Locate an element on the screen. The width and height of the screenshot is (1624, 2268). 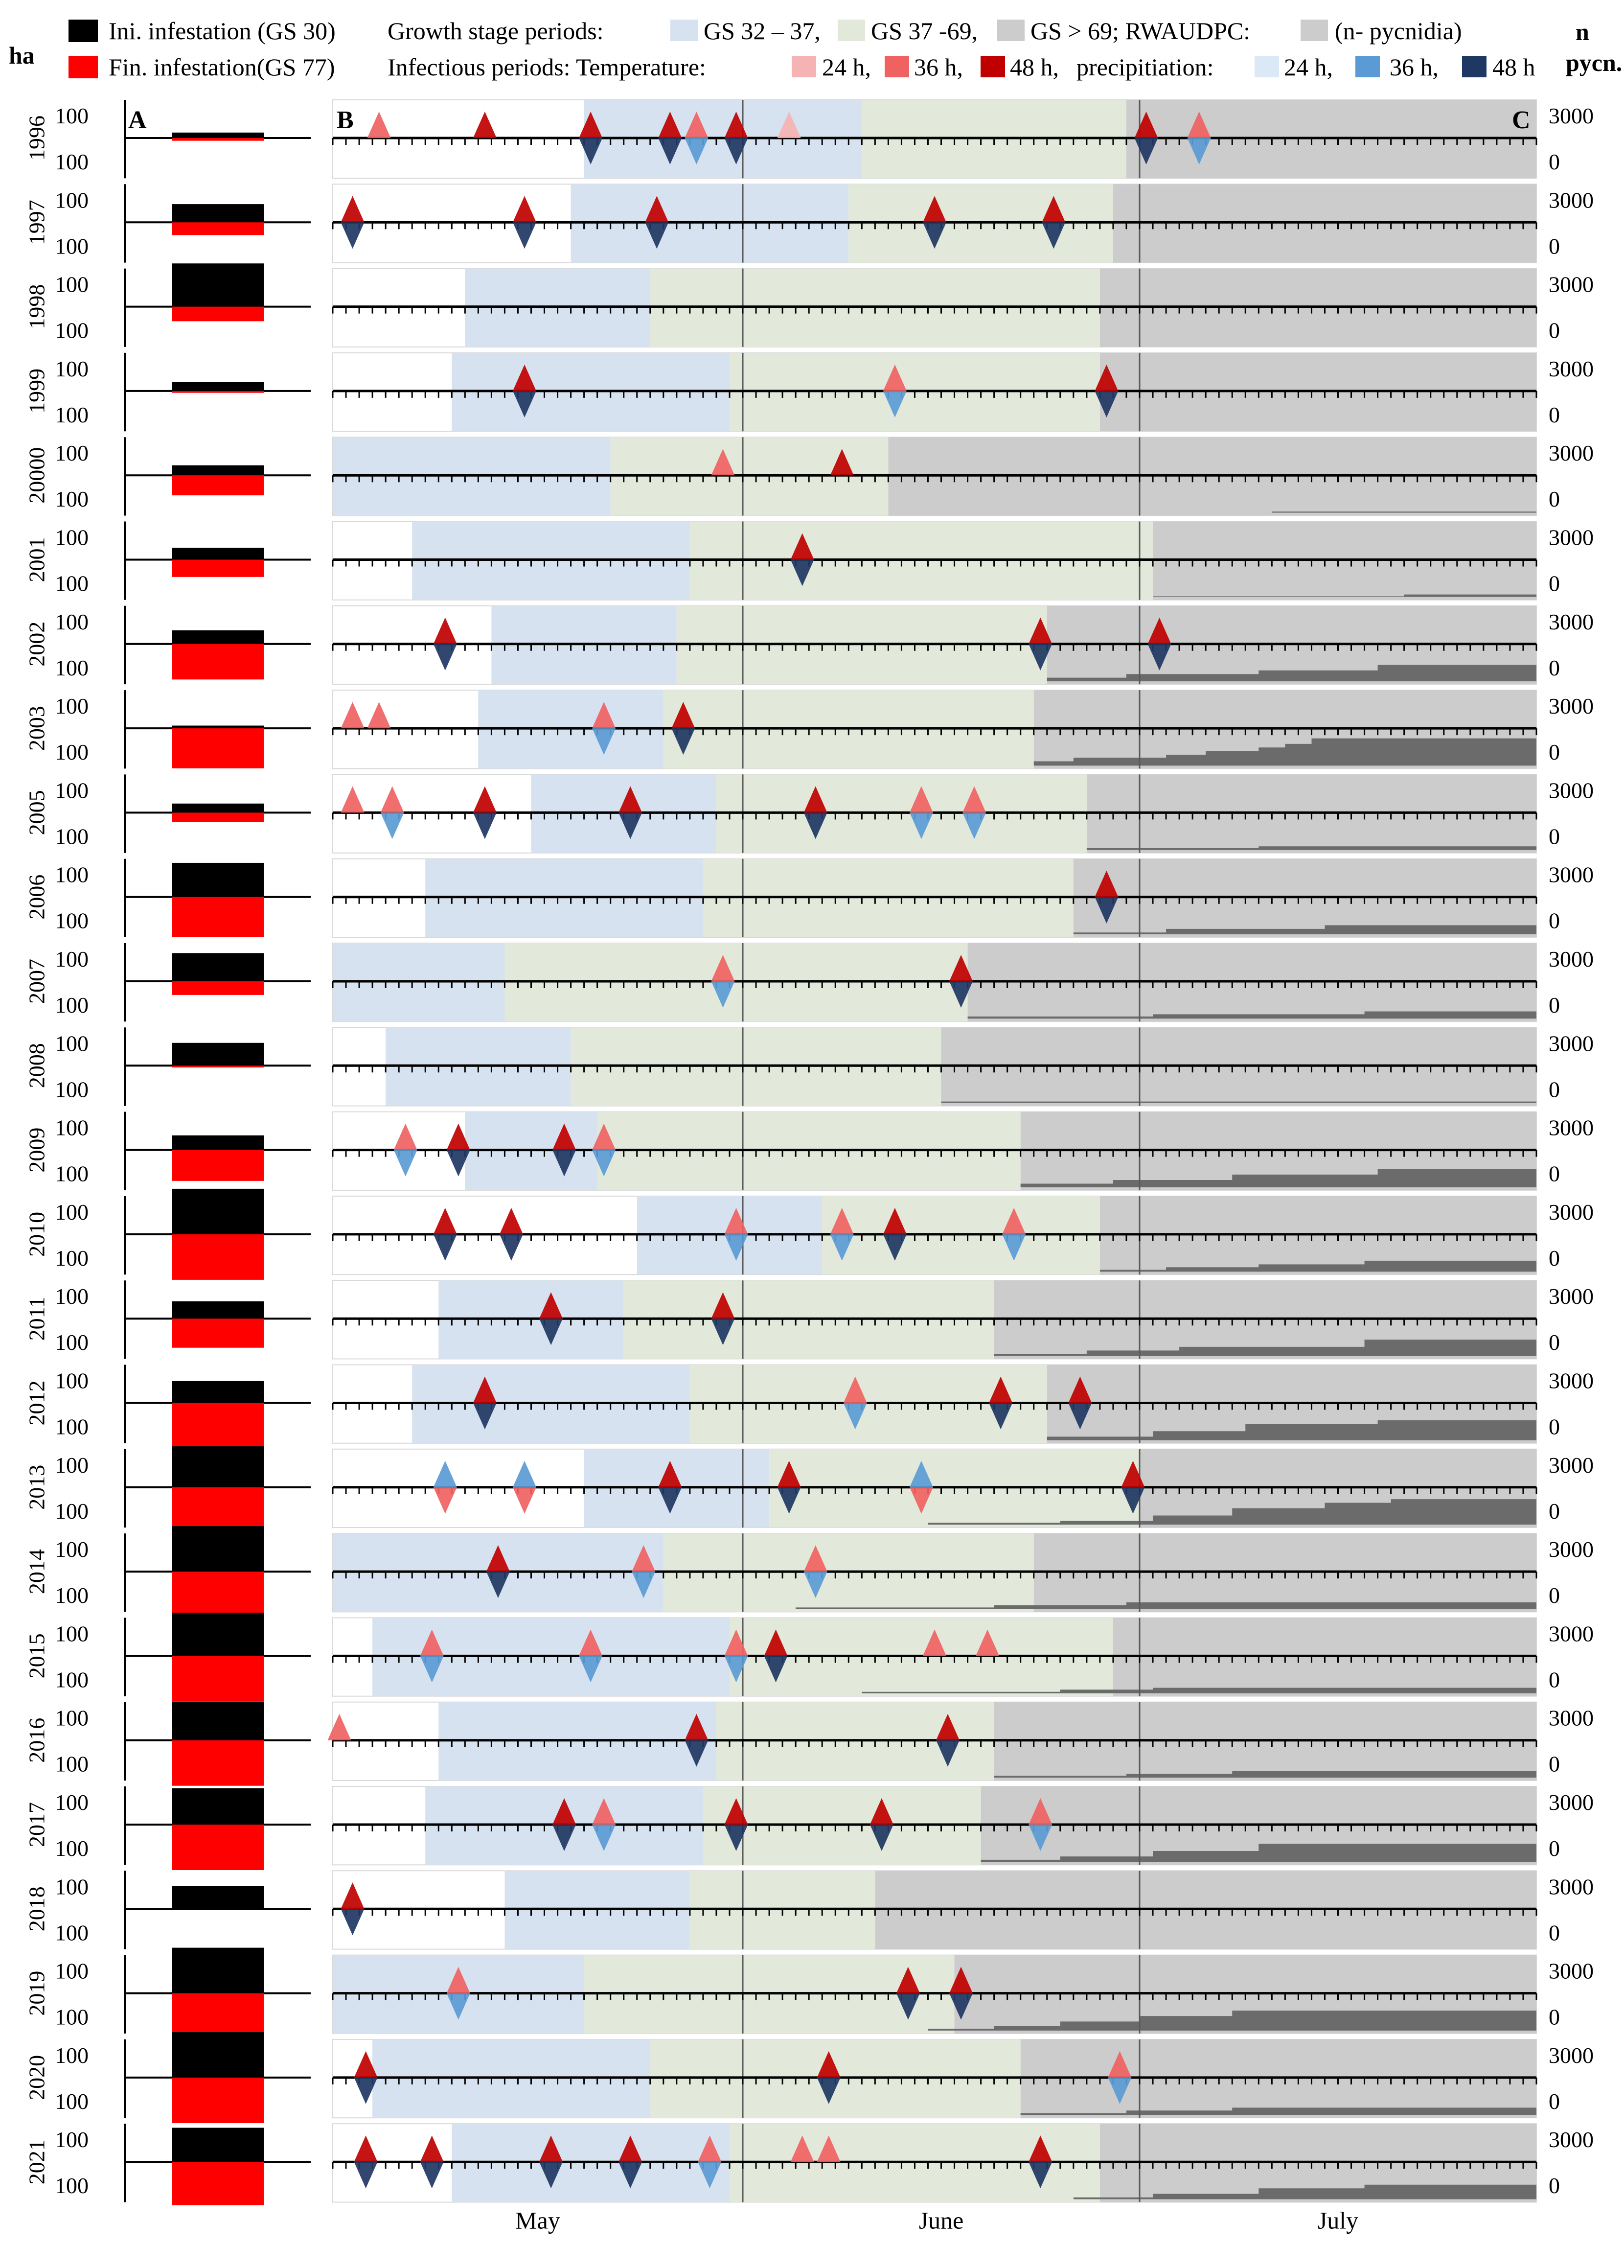
legend-gs69-label: GS > 69; RWAUDPC: is located at coordinates (1140, 31).